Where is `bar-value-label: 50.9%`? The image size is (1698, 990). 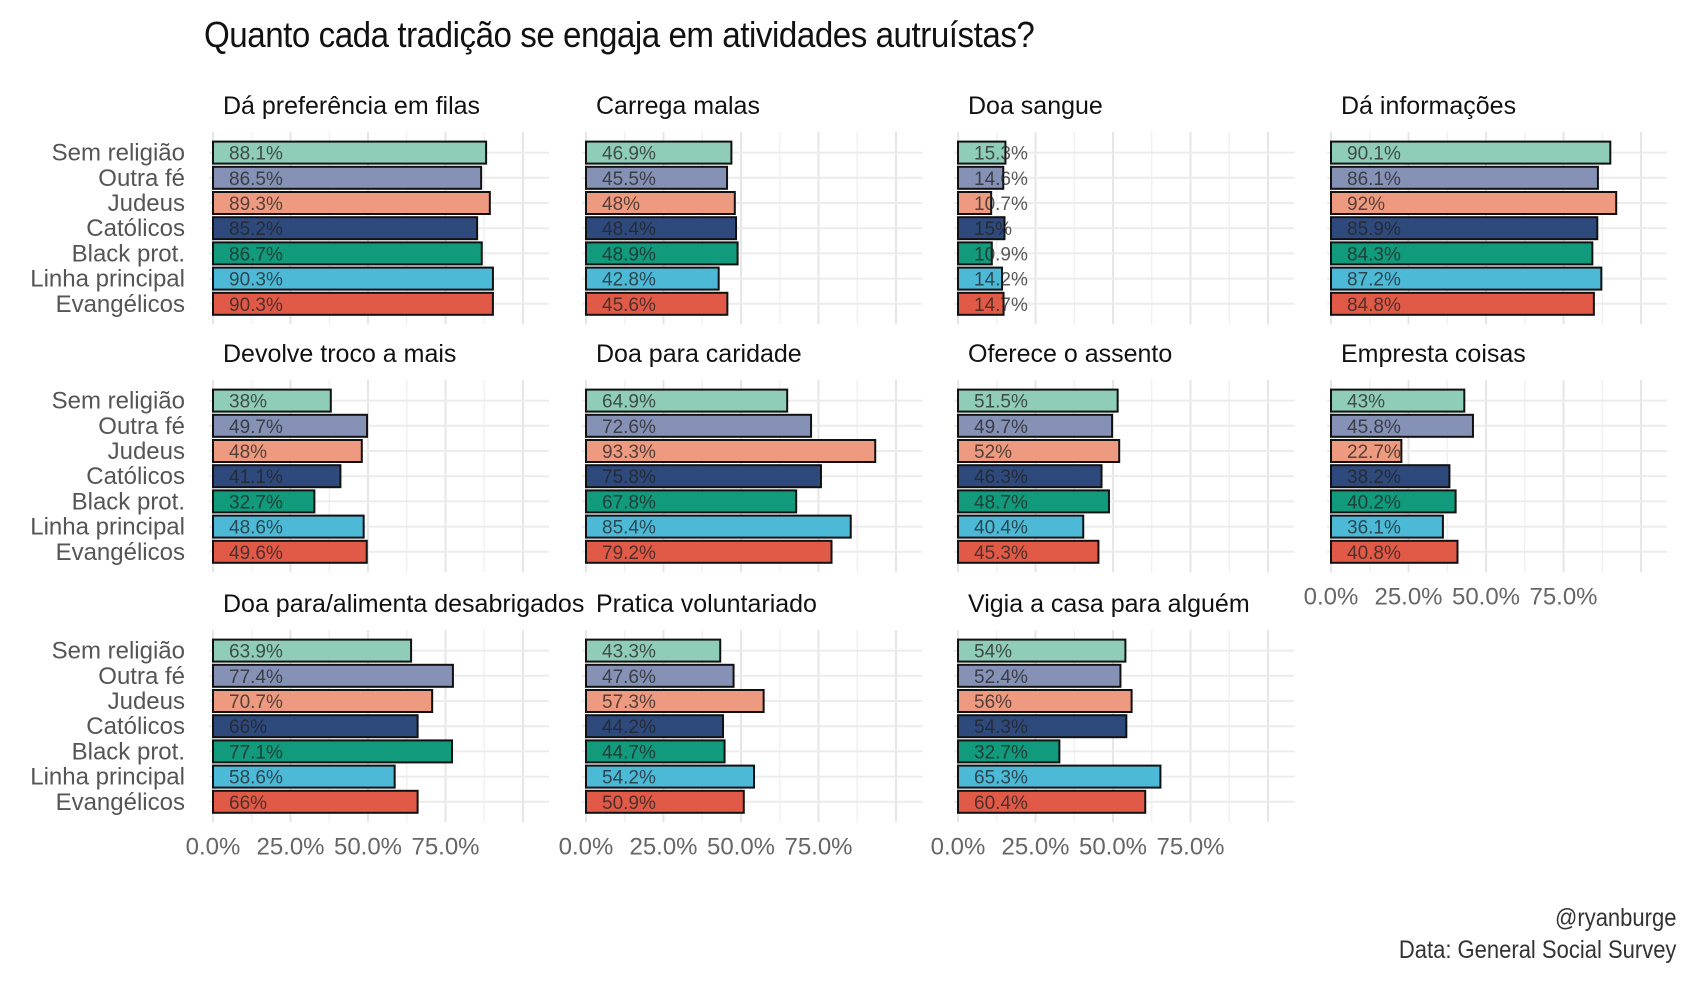
bar-value-label: 50.9% is located at coordinates (629, 803).